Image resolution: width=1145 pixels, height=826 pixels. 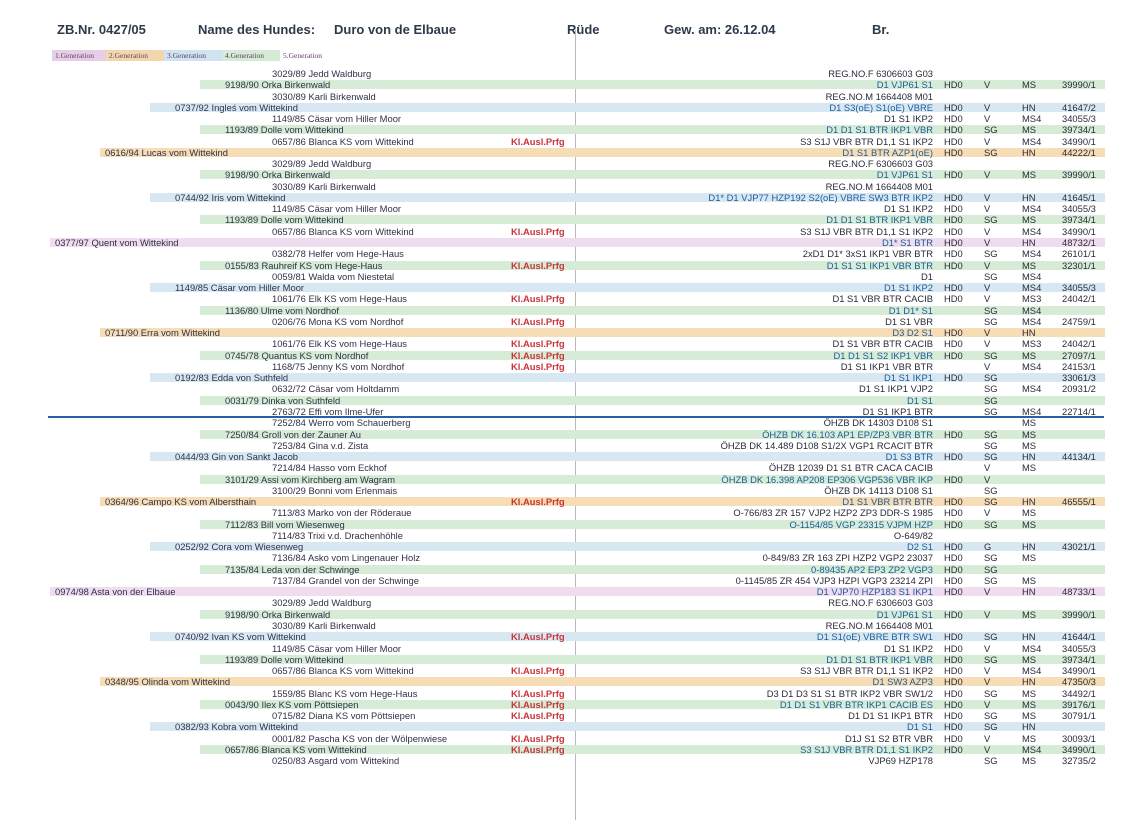 What do you see at coordinates (115, 592) in the screenshot?
I see `dog-entry: 0974/98 Asta von der Elbaue` at bounding box center [115, 592].